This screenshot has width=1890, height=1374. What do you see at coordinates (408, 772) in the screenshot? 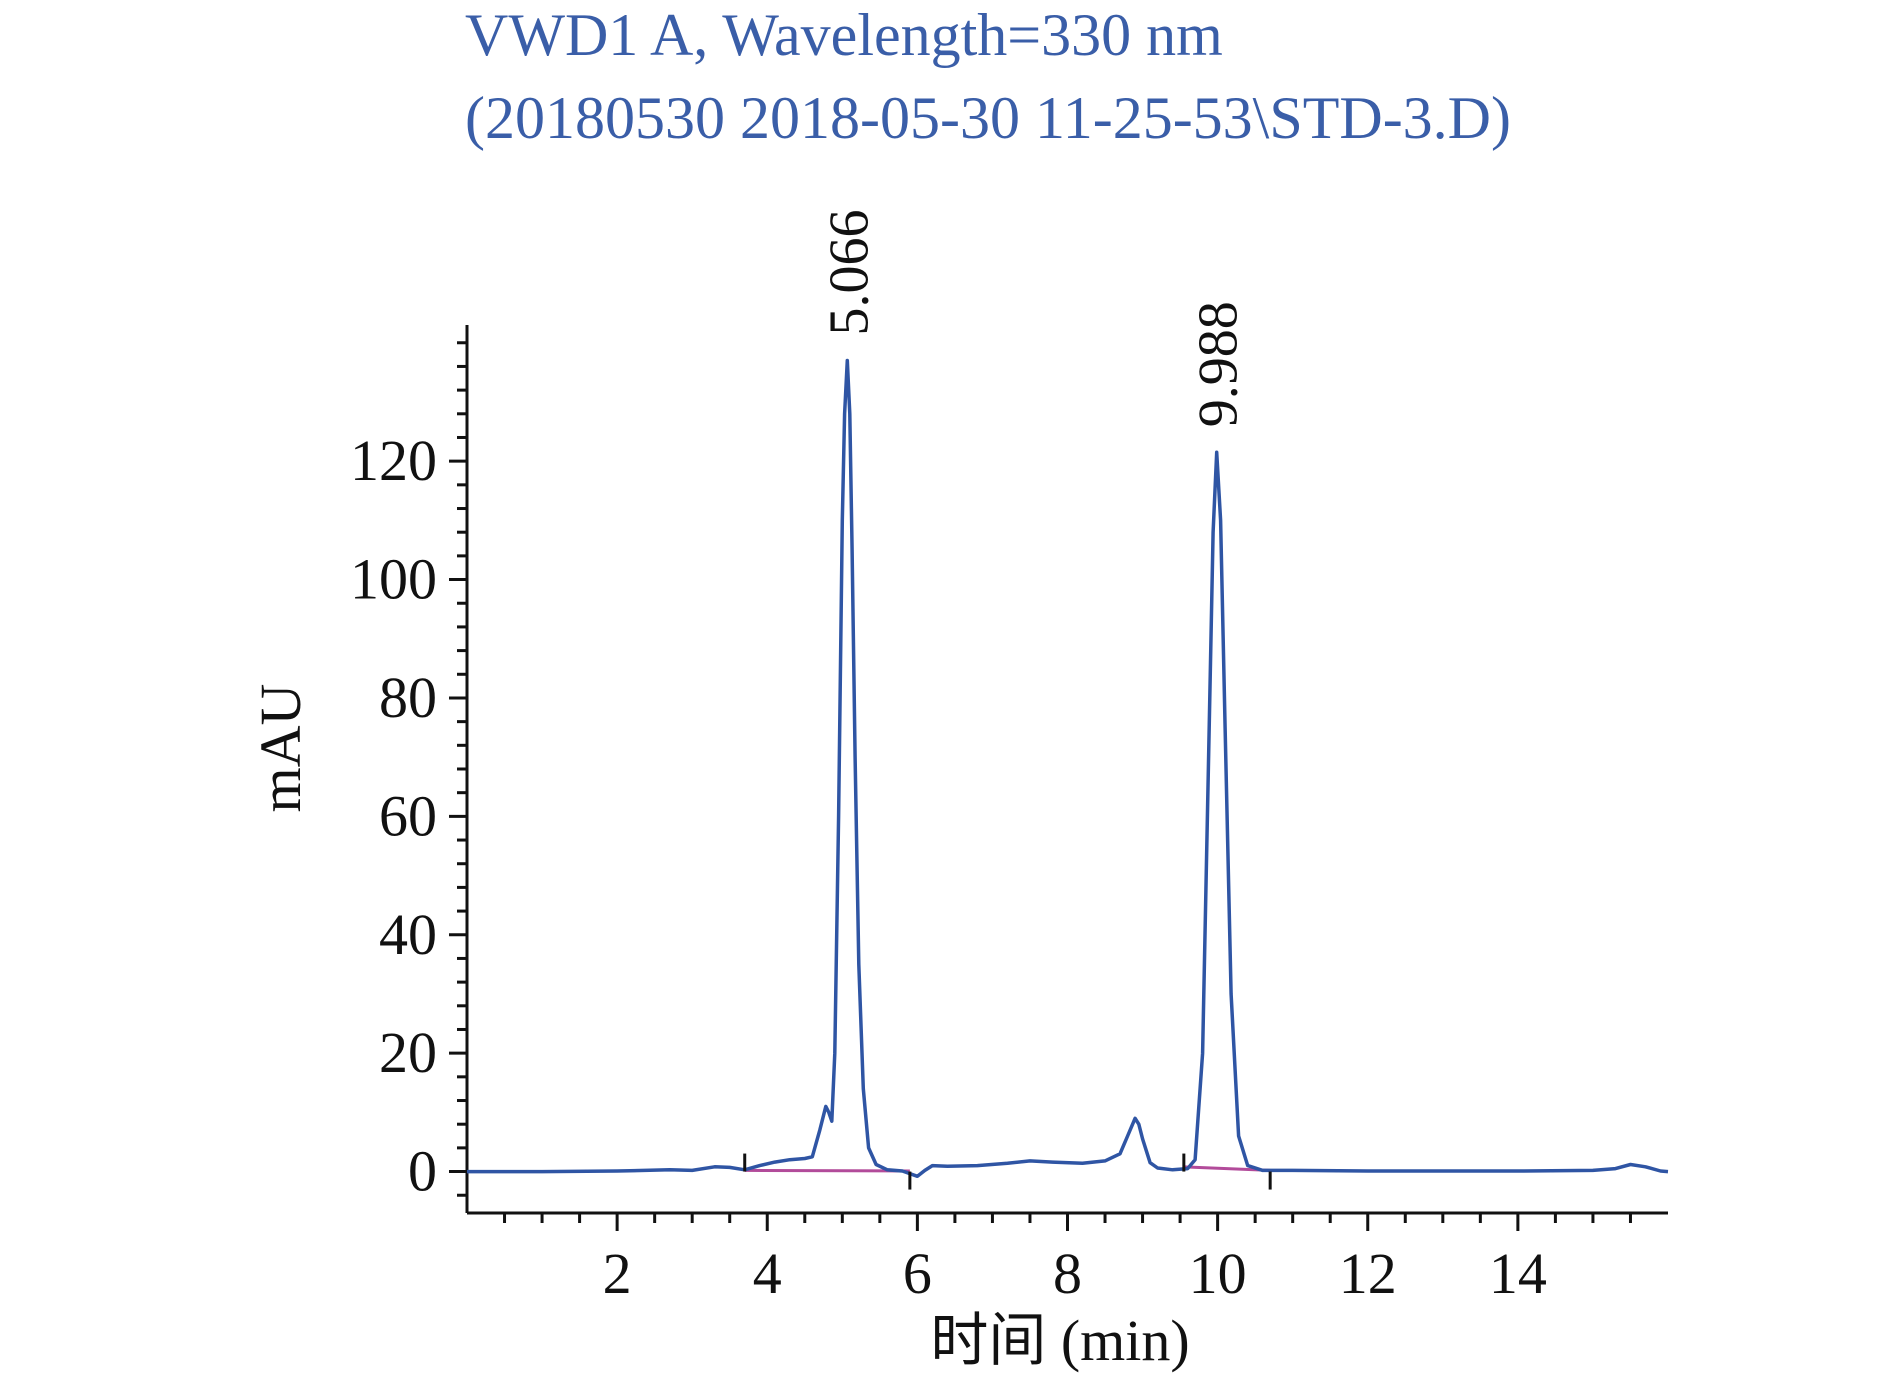
I see `y-axis-ticks: 0 20 40 60 80 100 120` at bounding box center [408, 772].